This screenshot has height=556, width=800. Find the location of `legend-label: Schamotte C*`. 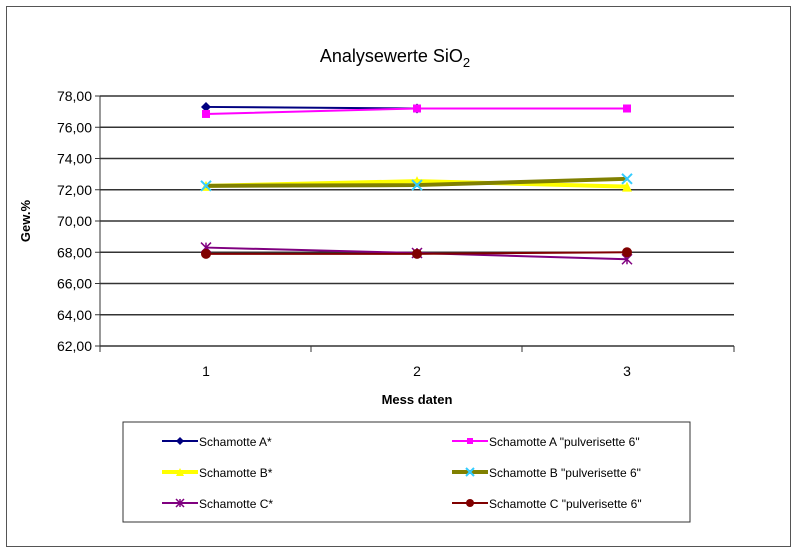

legend-label: Schamotte C* is located at coordinates (236, 504).